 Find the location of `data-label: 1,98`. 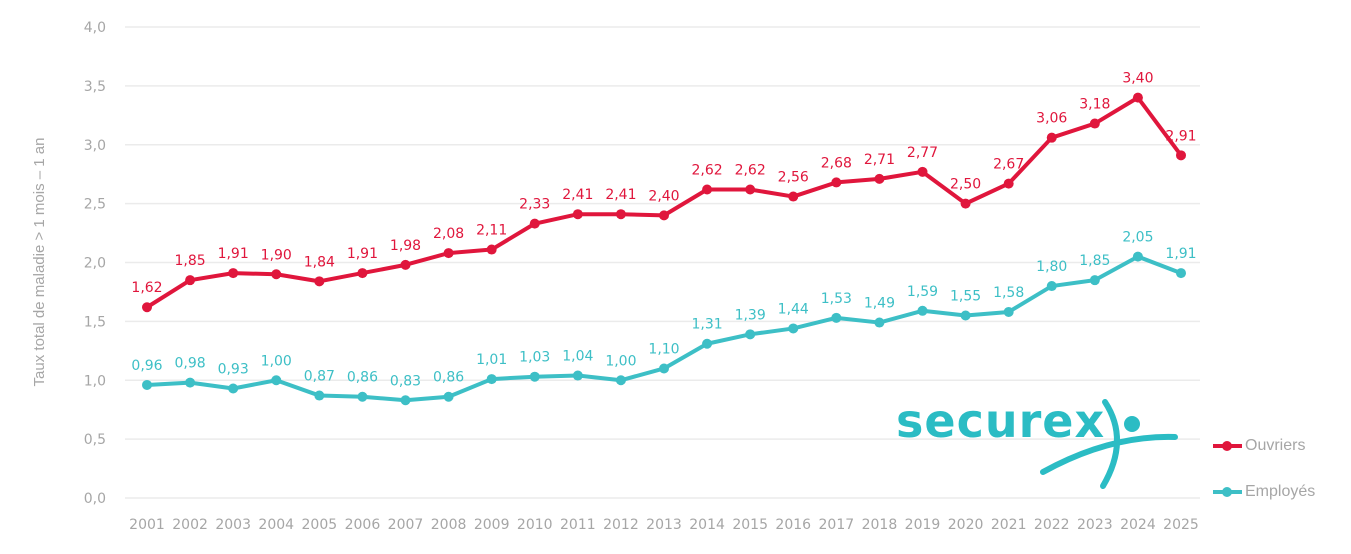

data-label: 1,98 is located at coordinates (405, 246).